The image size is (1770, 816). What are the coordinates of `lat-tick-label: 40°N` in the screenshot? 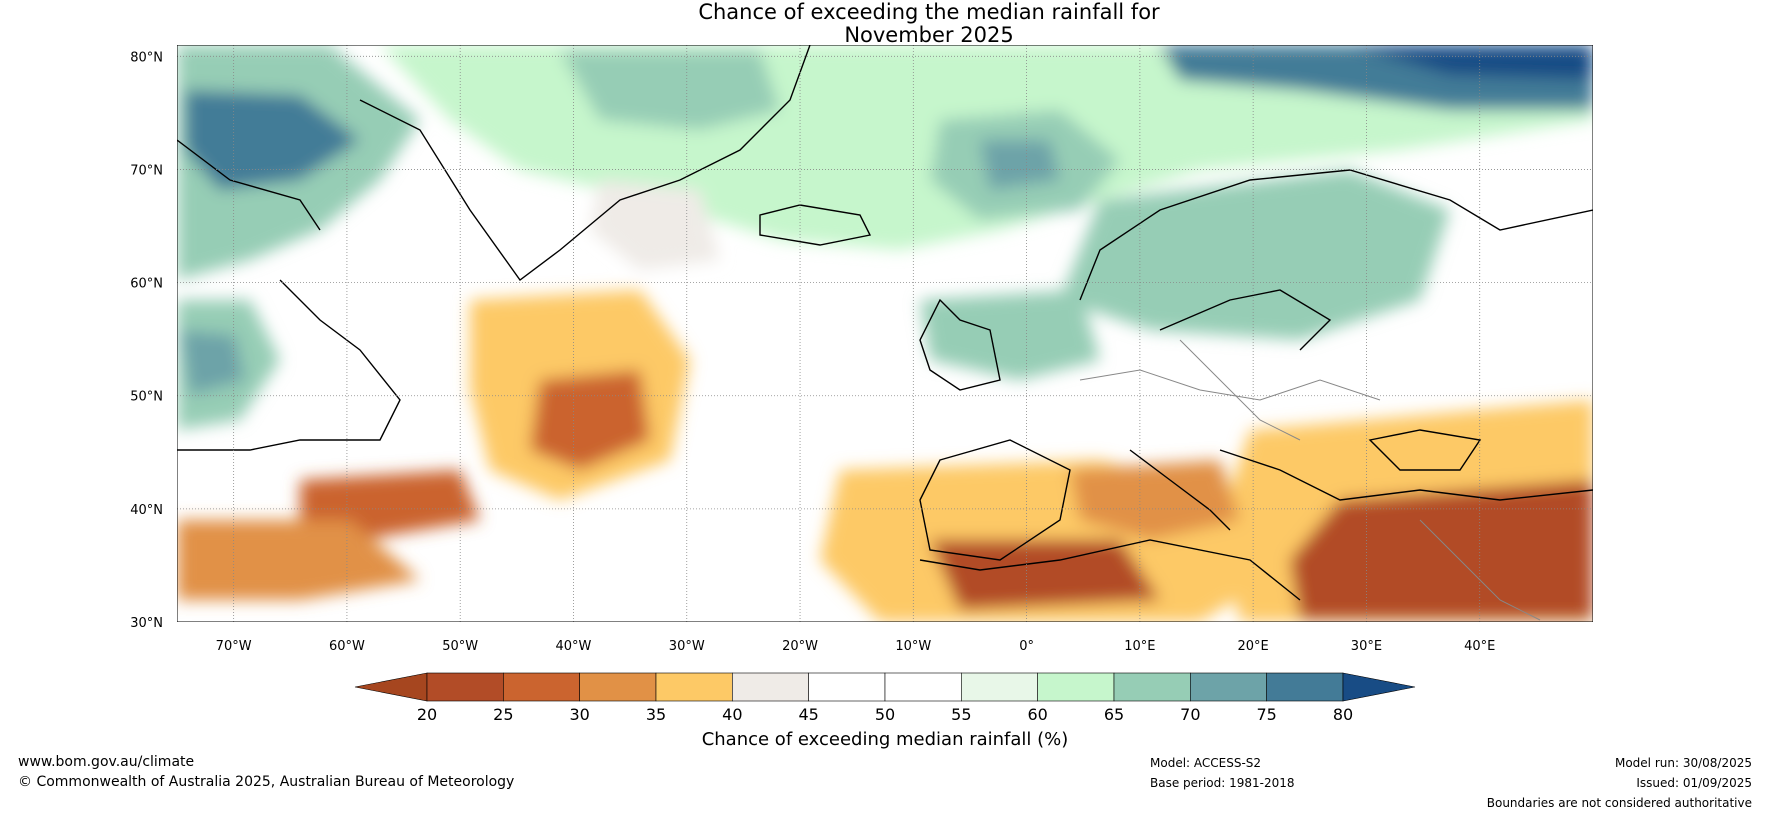 It's located at (146, 510).